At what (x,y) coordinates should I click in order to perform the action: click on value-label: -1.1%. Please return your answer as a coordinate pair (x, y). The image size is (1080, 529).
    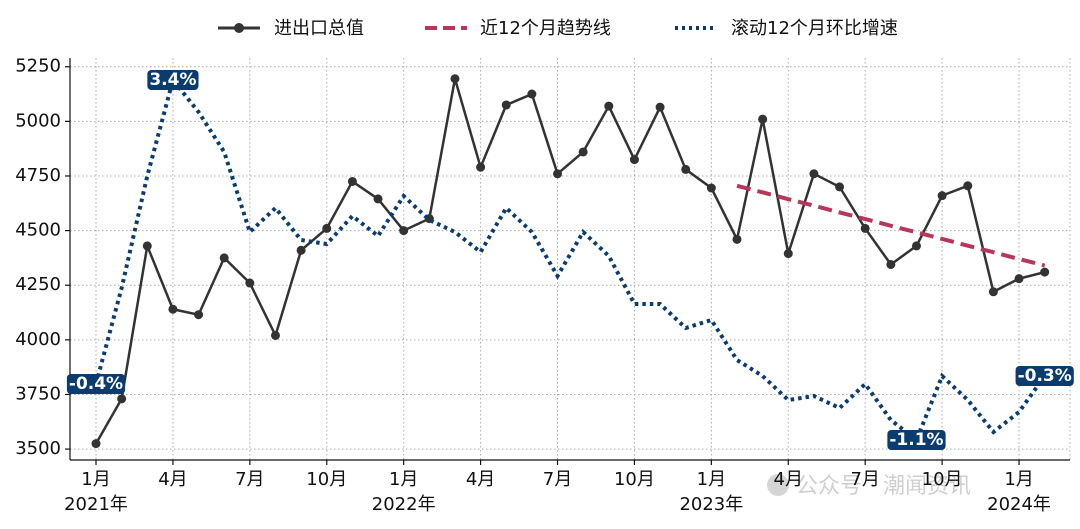
    Looking at the image, I should click on (916, 440).